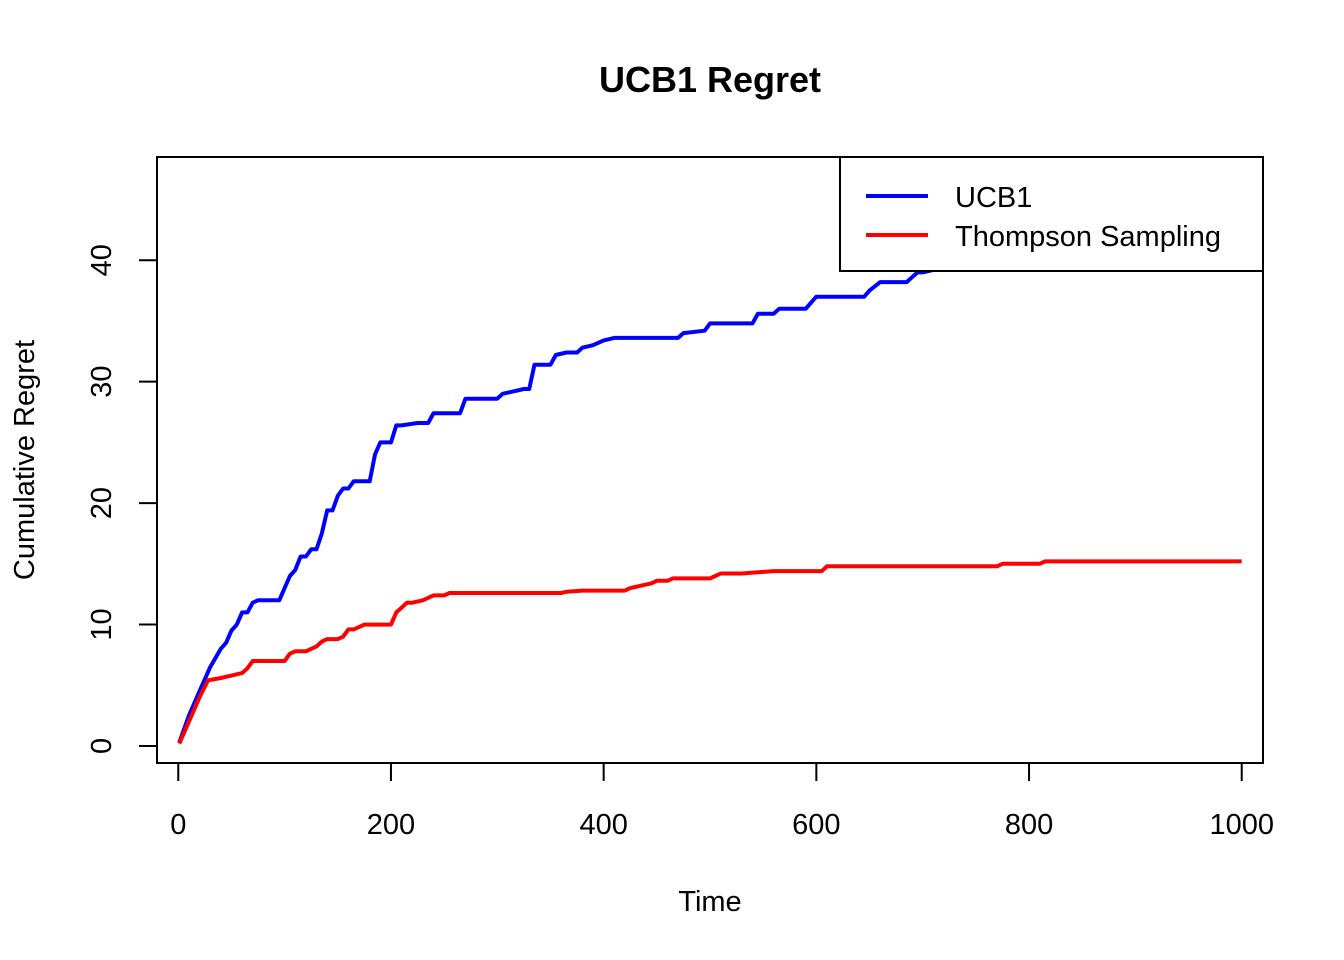  Describe the element at coordinates (391, 825) in the screenshot. I see `x-tick-label: 200` at that location.